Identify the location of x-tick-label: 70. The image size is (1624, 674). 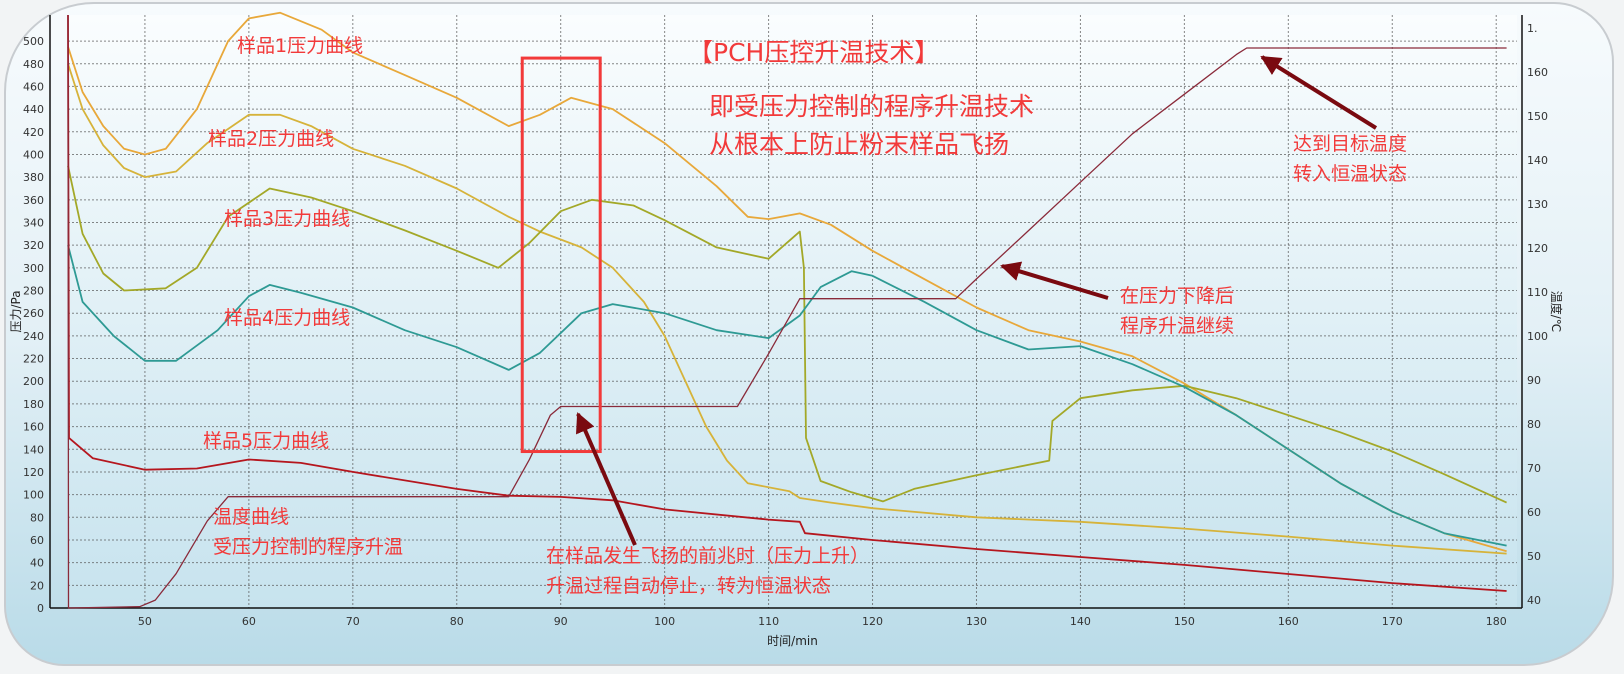
(353, 621).